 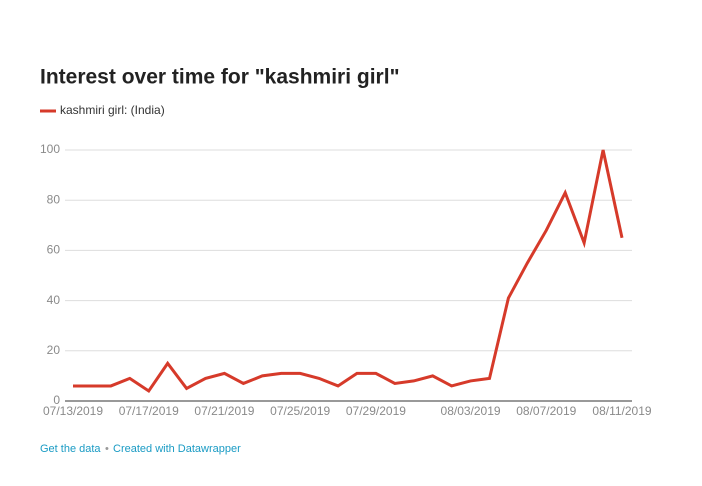 What do you see at coordinates (54, 350) in the screenshot?
I see `y-tick-label: 20` at bounding box center [54, 350].